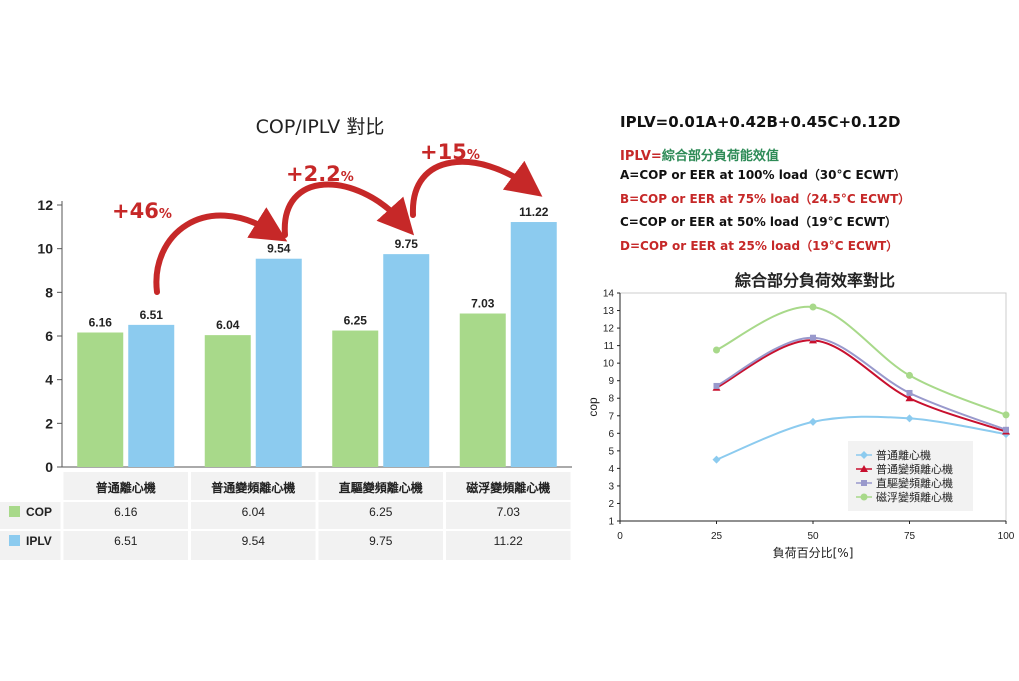 Image resolution: width=1019 pixels, height=681 pixels. What do you see at coordinates (39, 512) in the screenshot?
I see `row-label-cop: COP` at bounding box center [39, 512].